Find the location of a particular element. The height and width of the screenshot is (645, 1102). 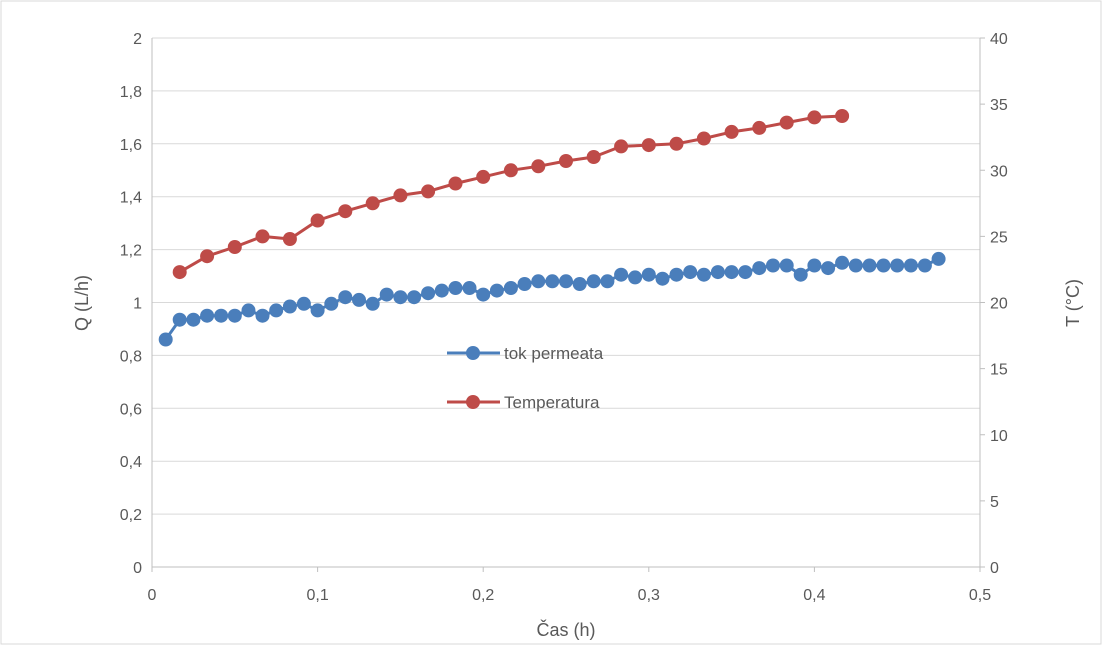

right-axis-tick-label: 30 is located at coordinates (999, 171).